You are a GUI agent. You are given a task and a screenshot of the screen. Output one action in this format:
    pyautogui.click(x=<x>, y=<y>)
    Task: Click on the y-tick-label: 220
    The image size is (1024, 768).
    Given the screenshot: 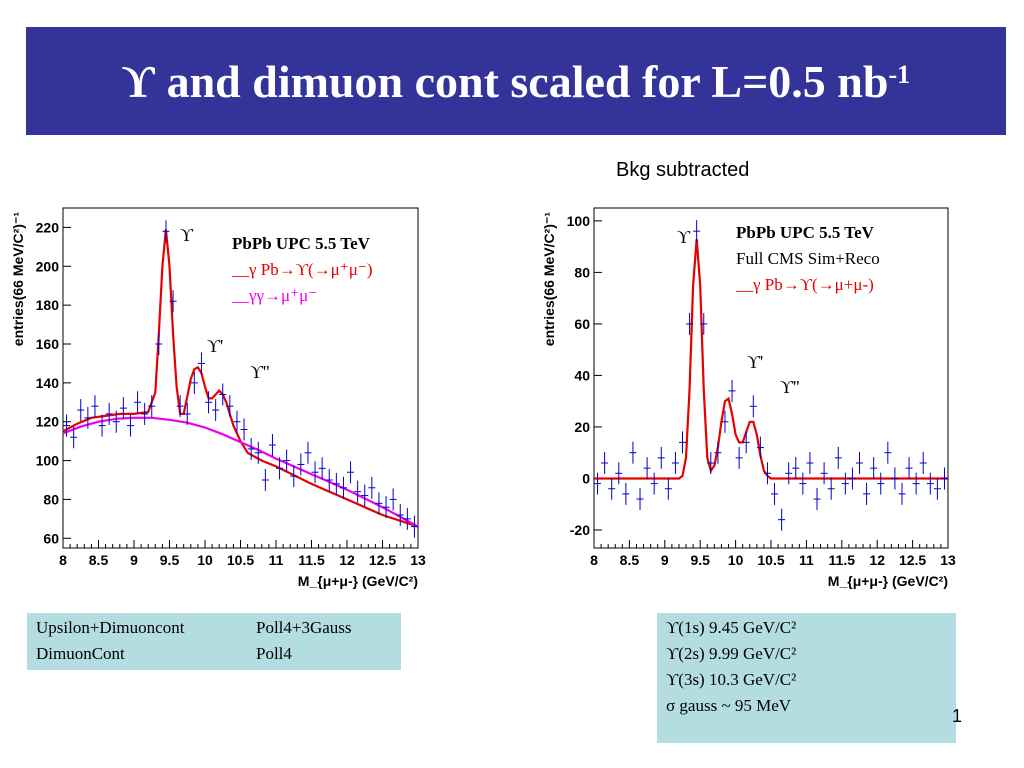 What is the action you would take?
    pyautogui.click(x=48, y=227)
    